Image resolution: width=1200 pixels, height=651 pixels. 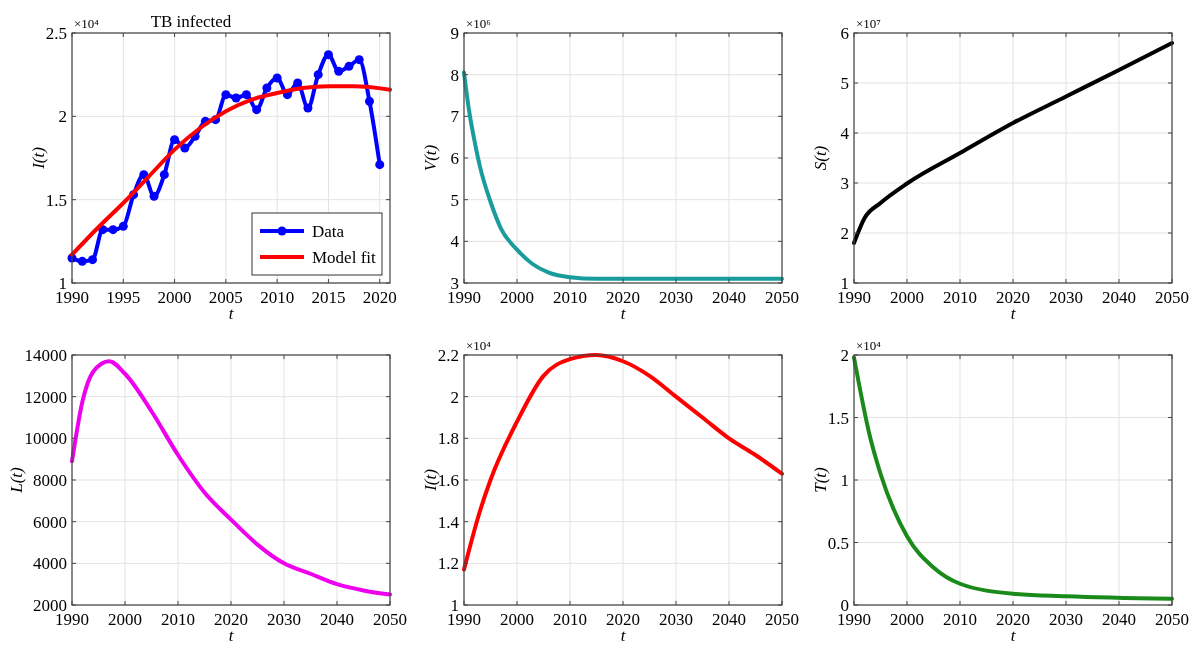 I want to click on y-tick-label: 1.4, so click(x=448, y=522).